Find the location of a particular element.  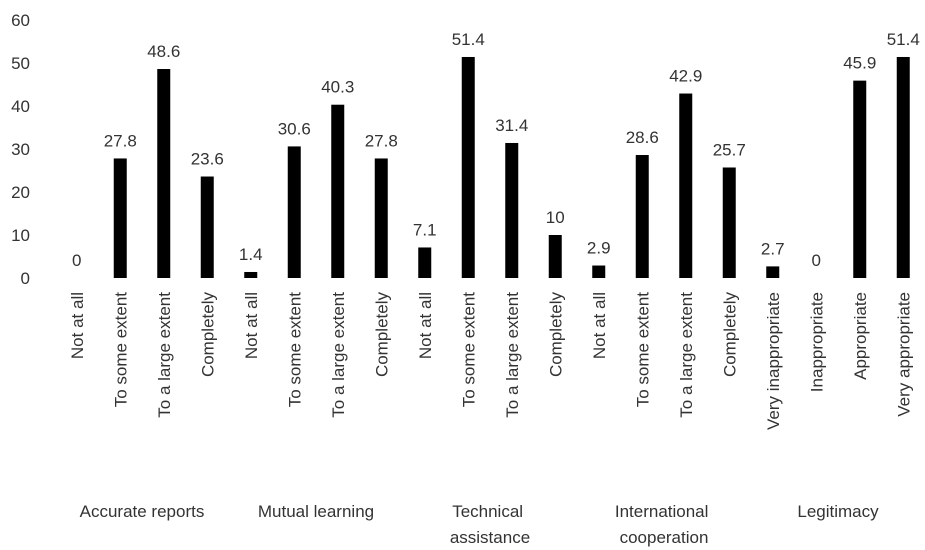

value-label: 23.6 is located at coordinates (207, 159).